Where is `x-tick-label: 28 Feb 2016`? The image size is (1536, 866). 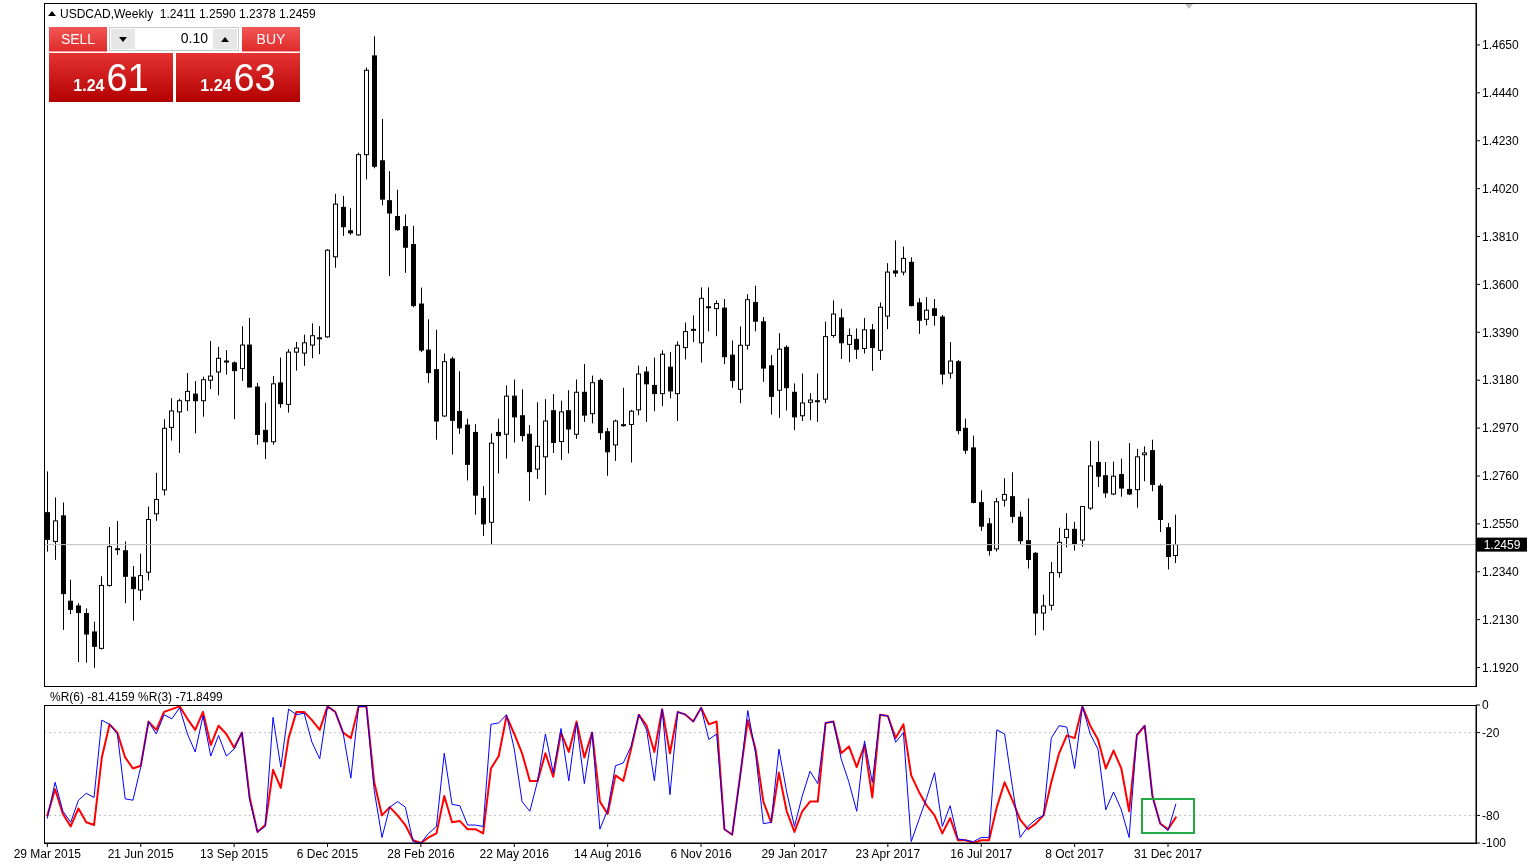 x-tick-label: 28 Feb 2016 is located at coordinates (421, 853).